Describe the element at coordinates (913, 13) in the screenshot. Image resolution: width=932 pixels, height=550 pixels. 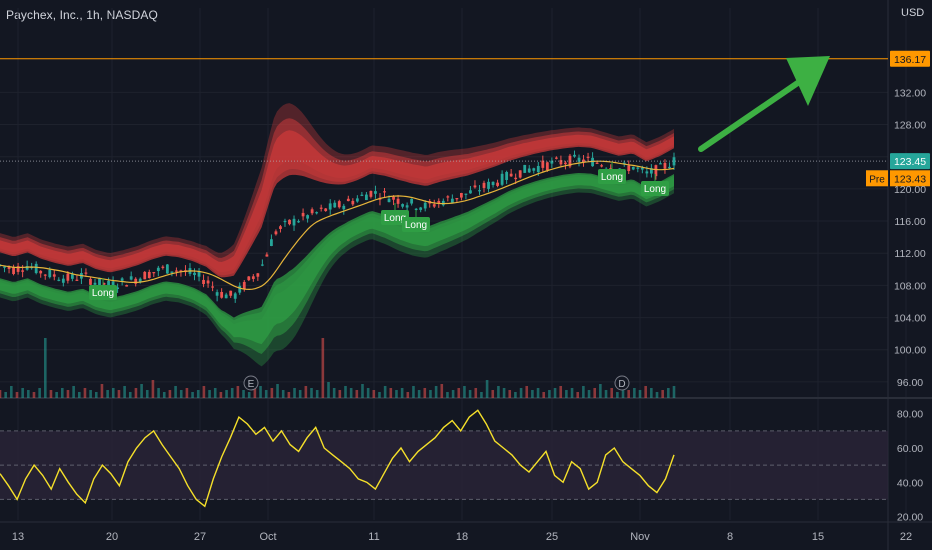
I see `currency-label: USD` at that location.